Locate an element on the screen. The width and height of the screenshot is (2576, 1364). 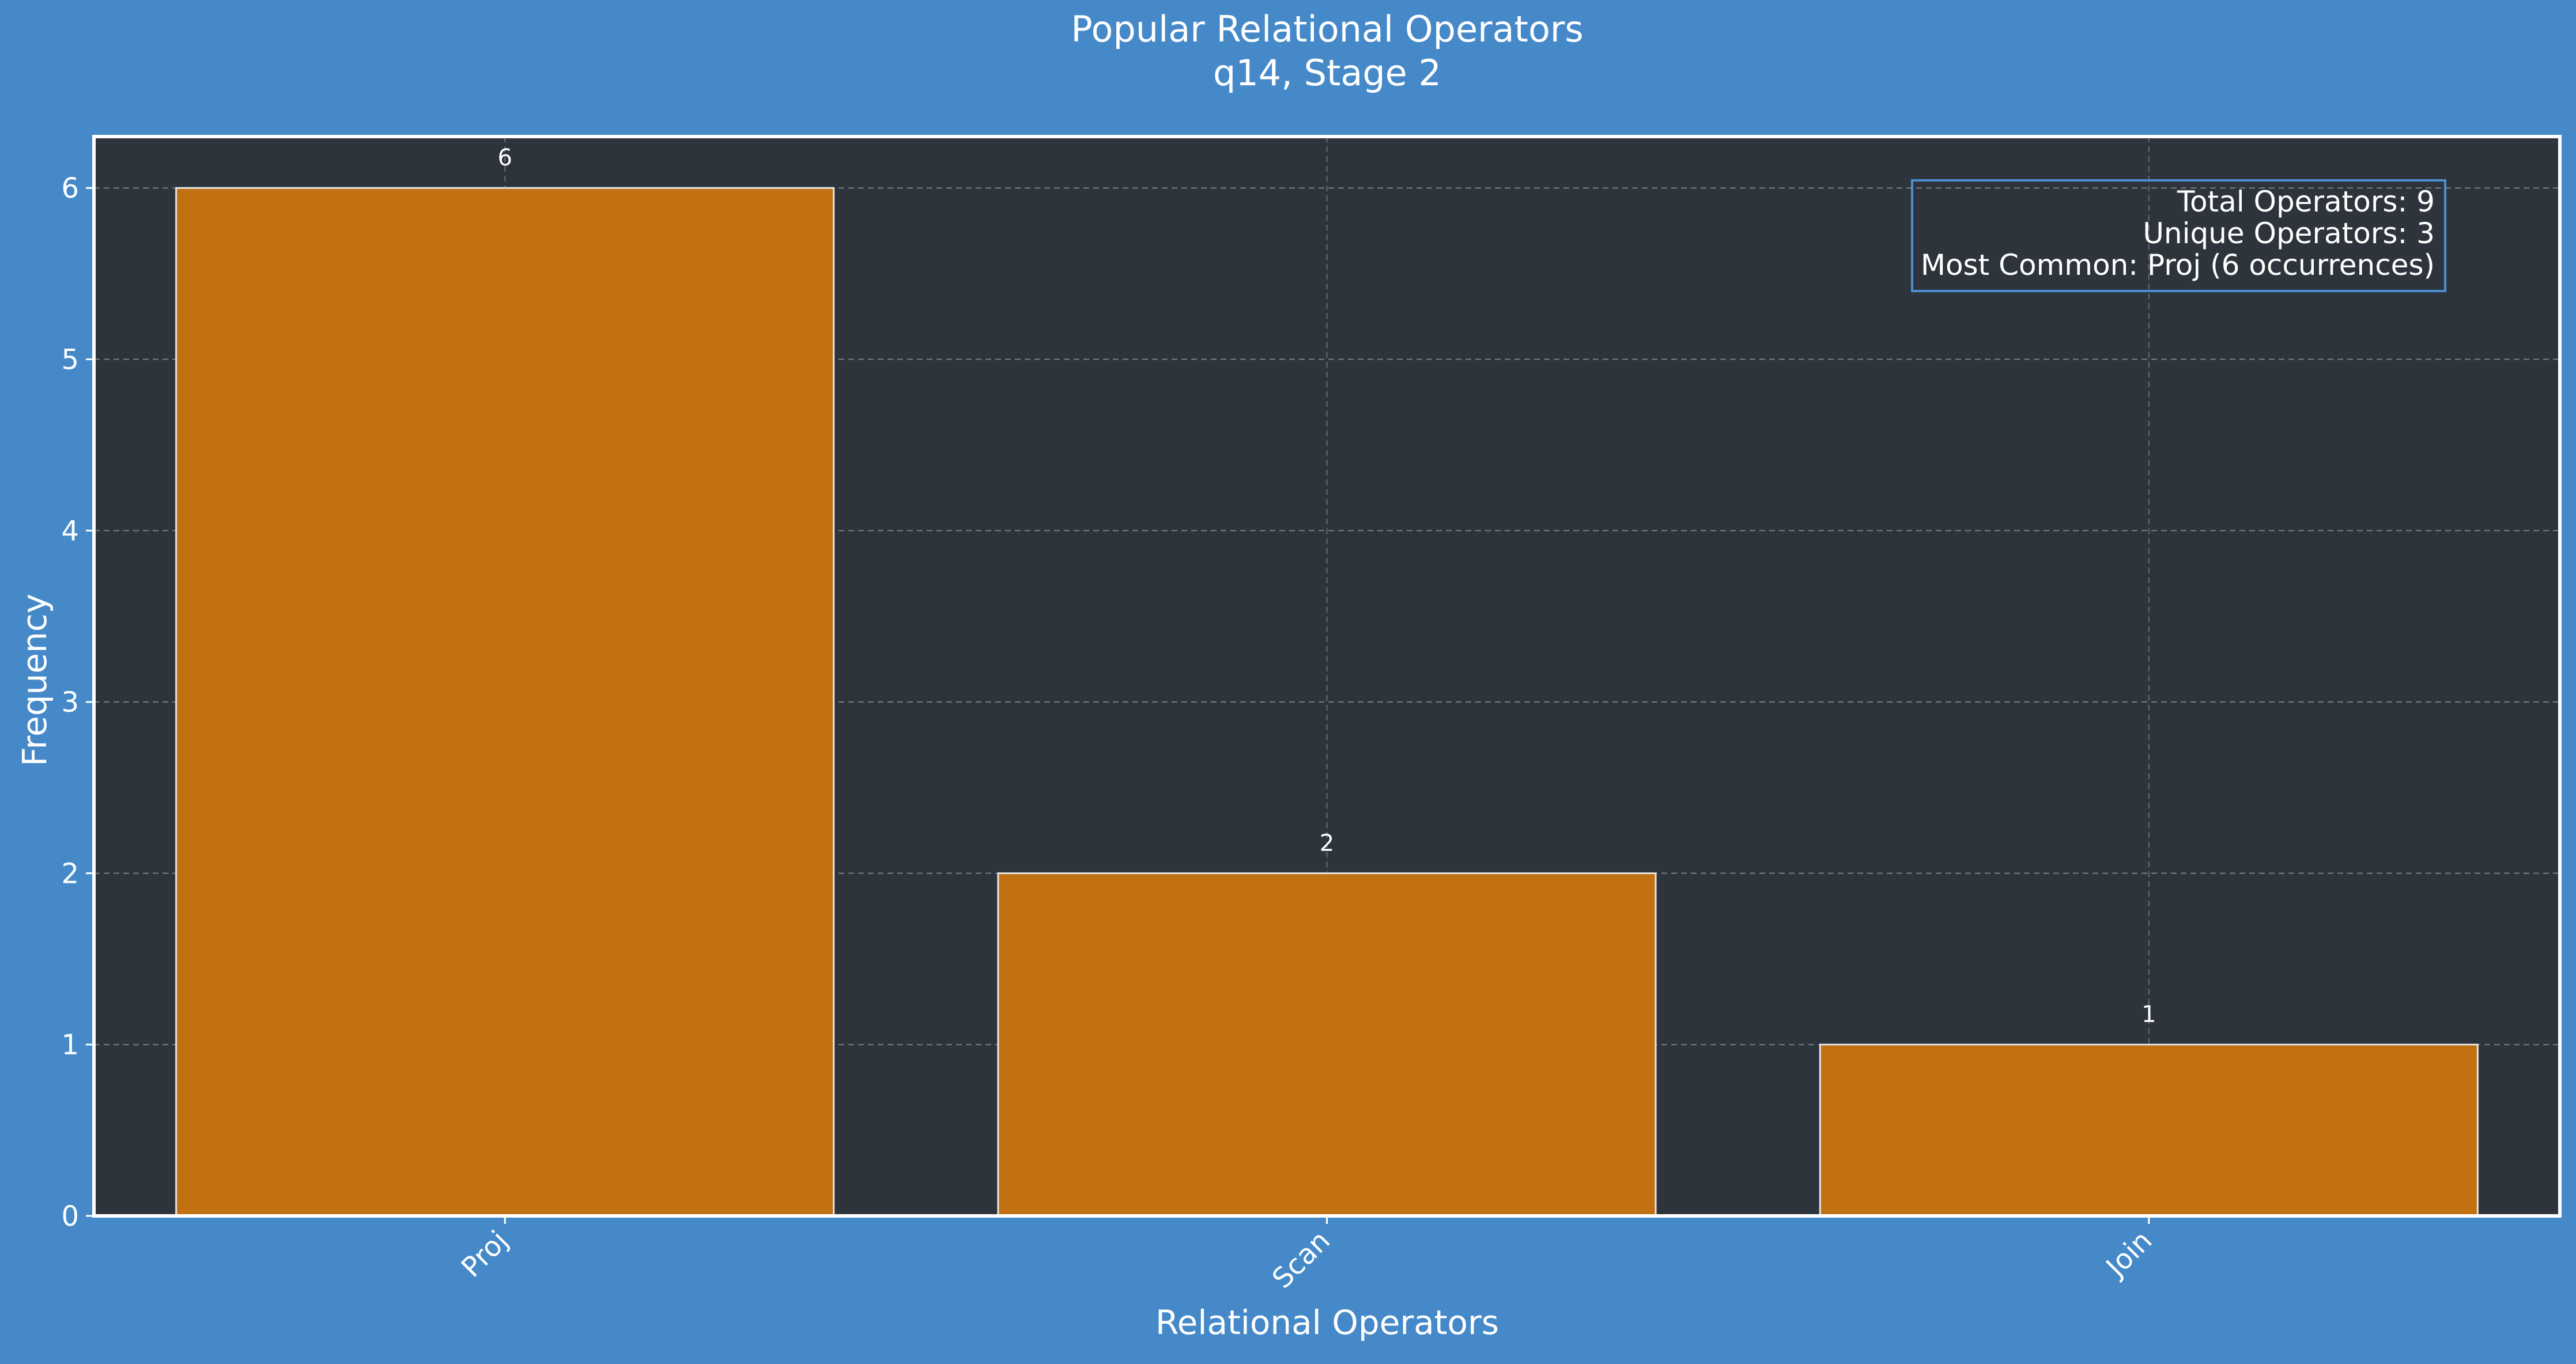
y-axis-label: Frequency is located at coordinates (34, 680).